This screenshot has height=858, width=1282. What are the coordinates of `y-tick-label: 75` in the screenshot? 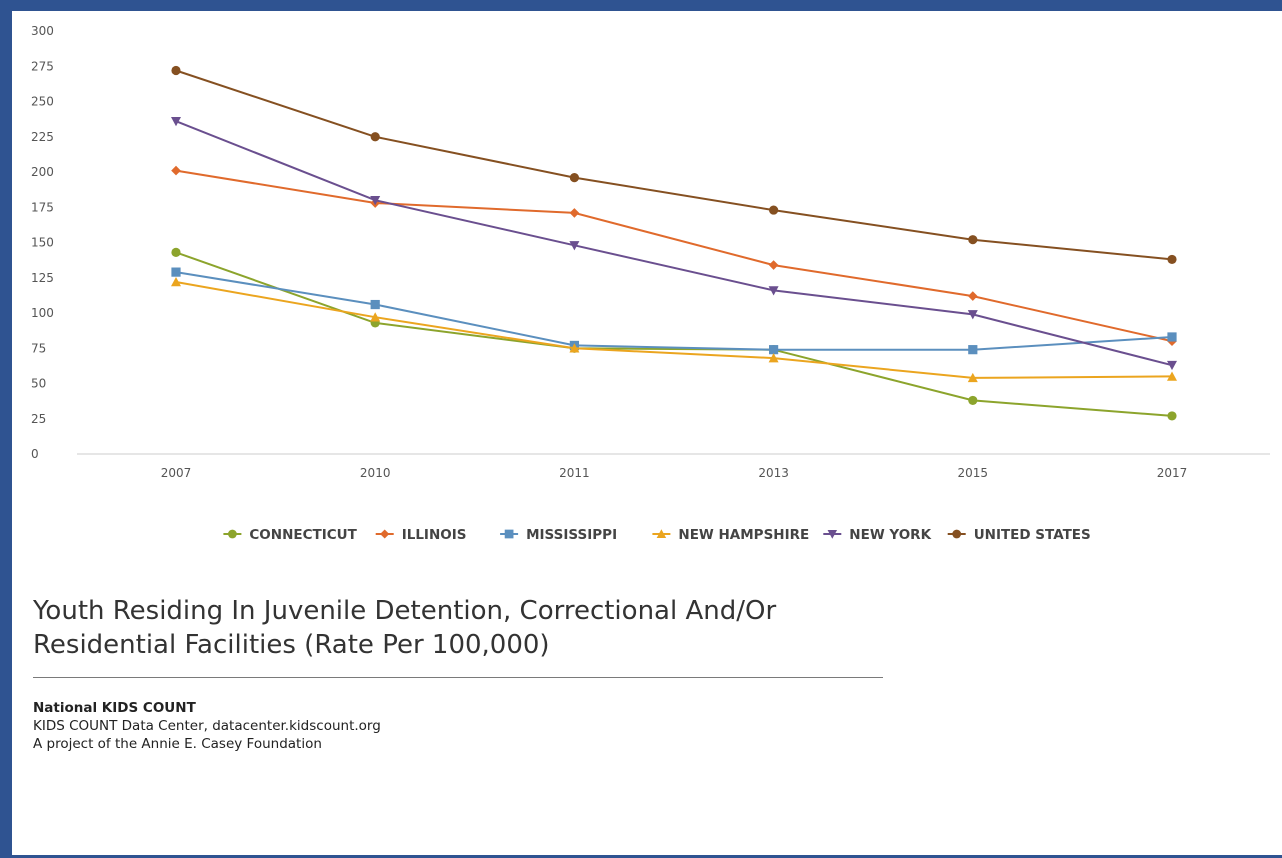 It's located at (38, 348).